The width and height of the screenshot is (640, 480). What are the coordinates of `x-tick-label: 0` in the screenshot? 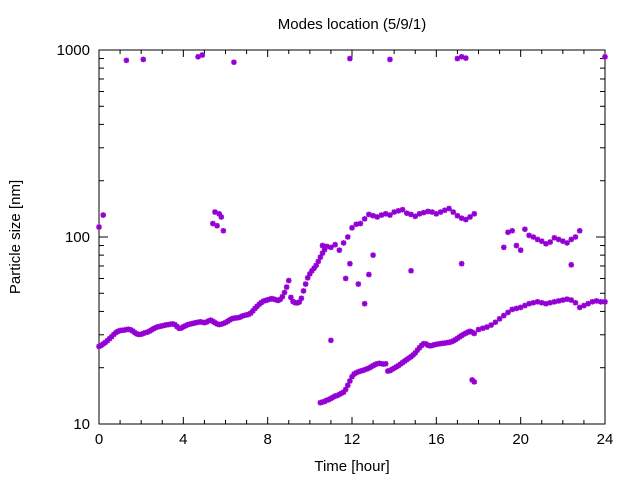 It's located at (99, 439).